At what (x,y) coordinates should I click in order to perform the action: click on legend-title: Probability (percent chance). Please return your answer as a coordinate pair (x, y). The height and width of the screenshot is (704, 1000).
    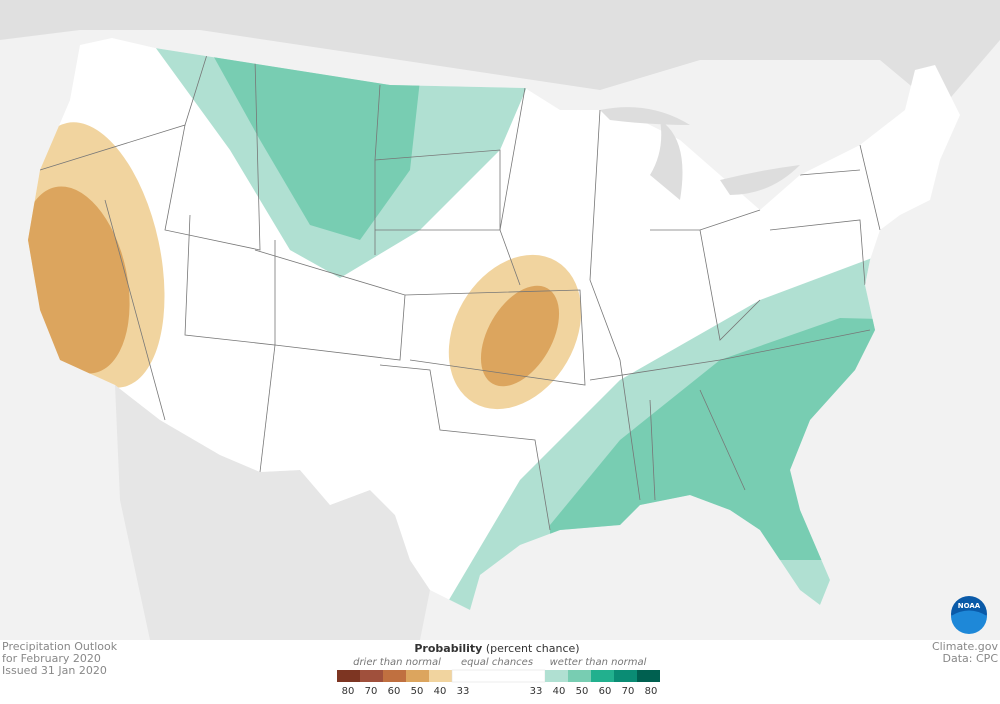
    Looking at the image, I should click on (496, 648).